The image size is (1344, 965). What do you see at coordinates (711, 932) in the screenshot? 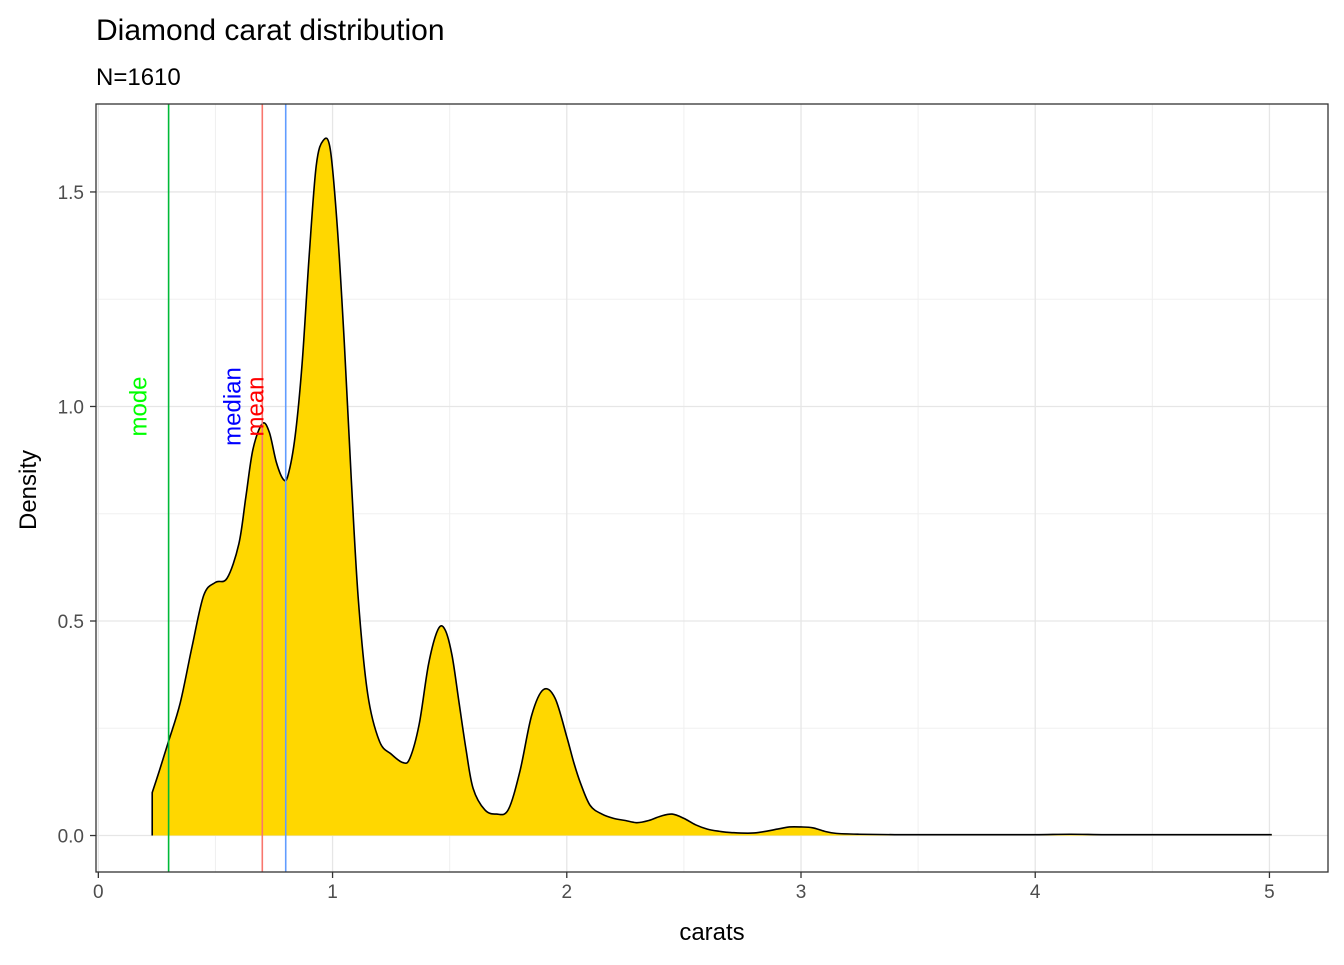
I see `x-axis-label: carats` at bounding box center [711, 932].